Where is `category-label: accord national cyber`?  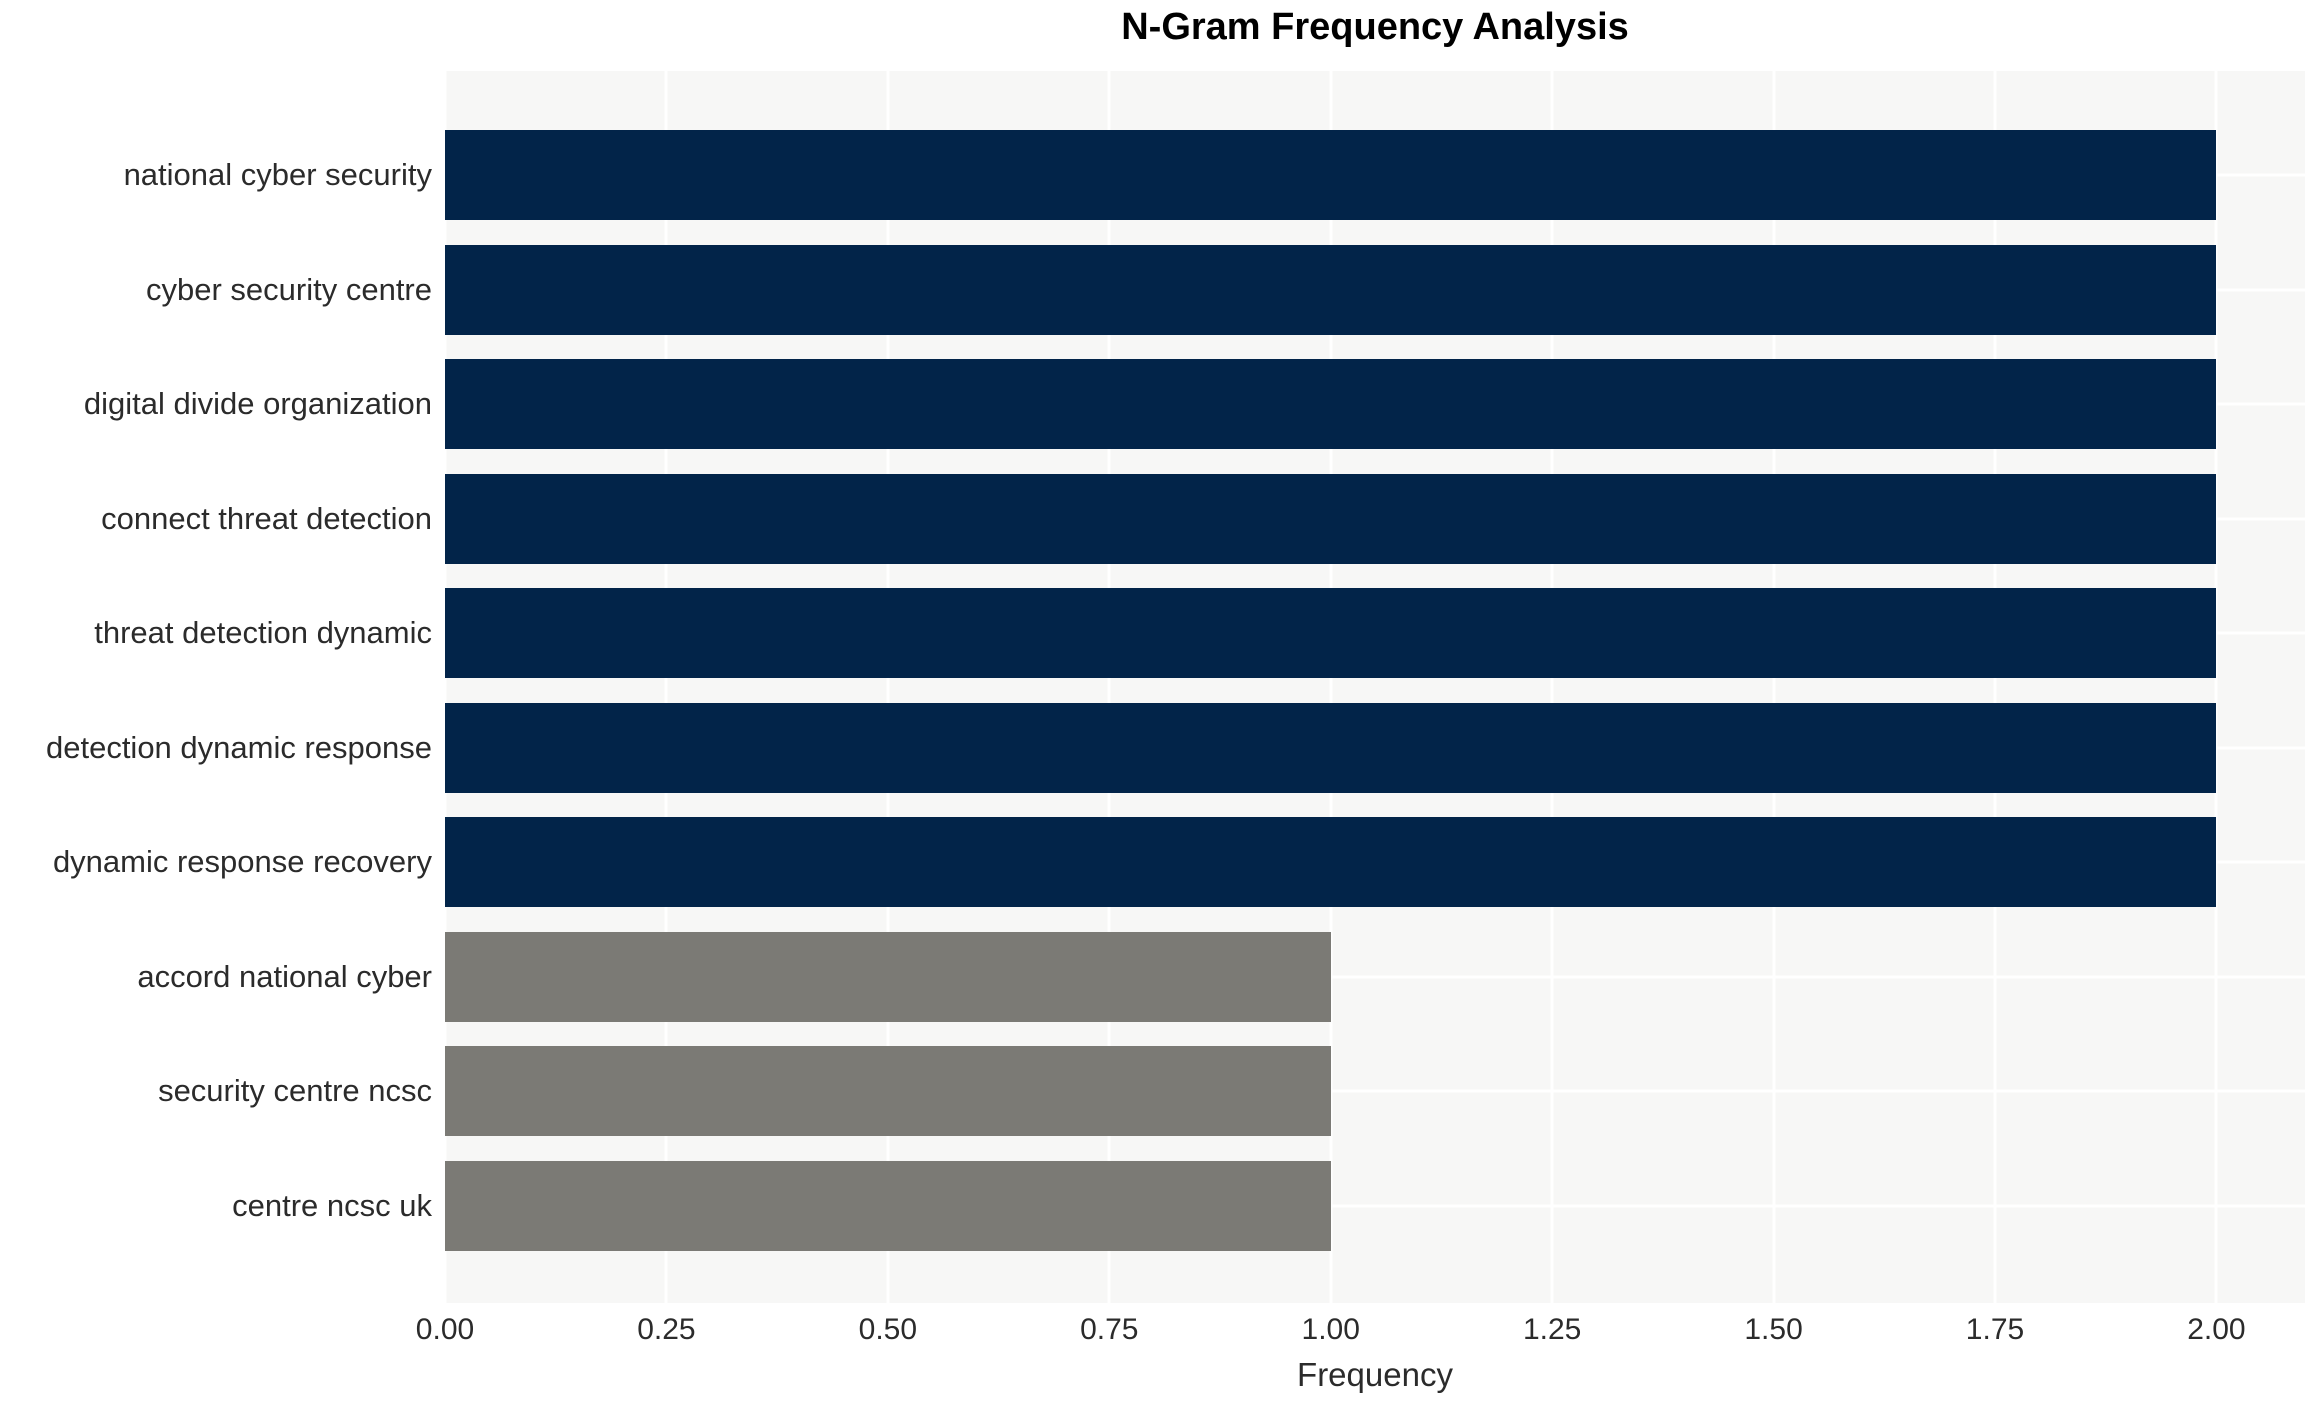
category-label: accord national cyber is located at coordinates (284, 976).